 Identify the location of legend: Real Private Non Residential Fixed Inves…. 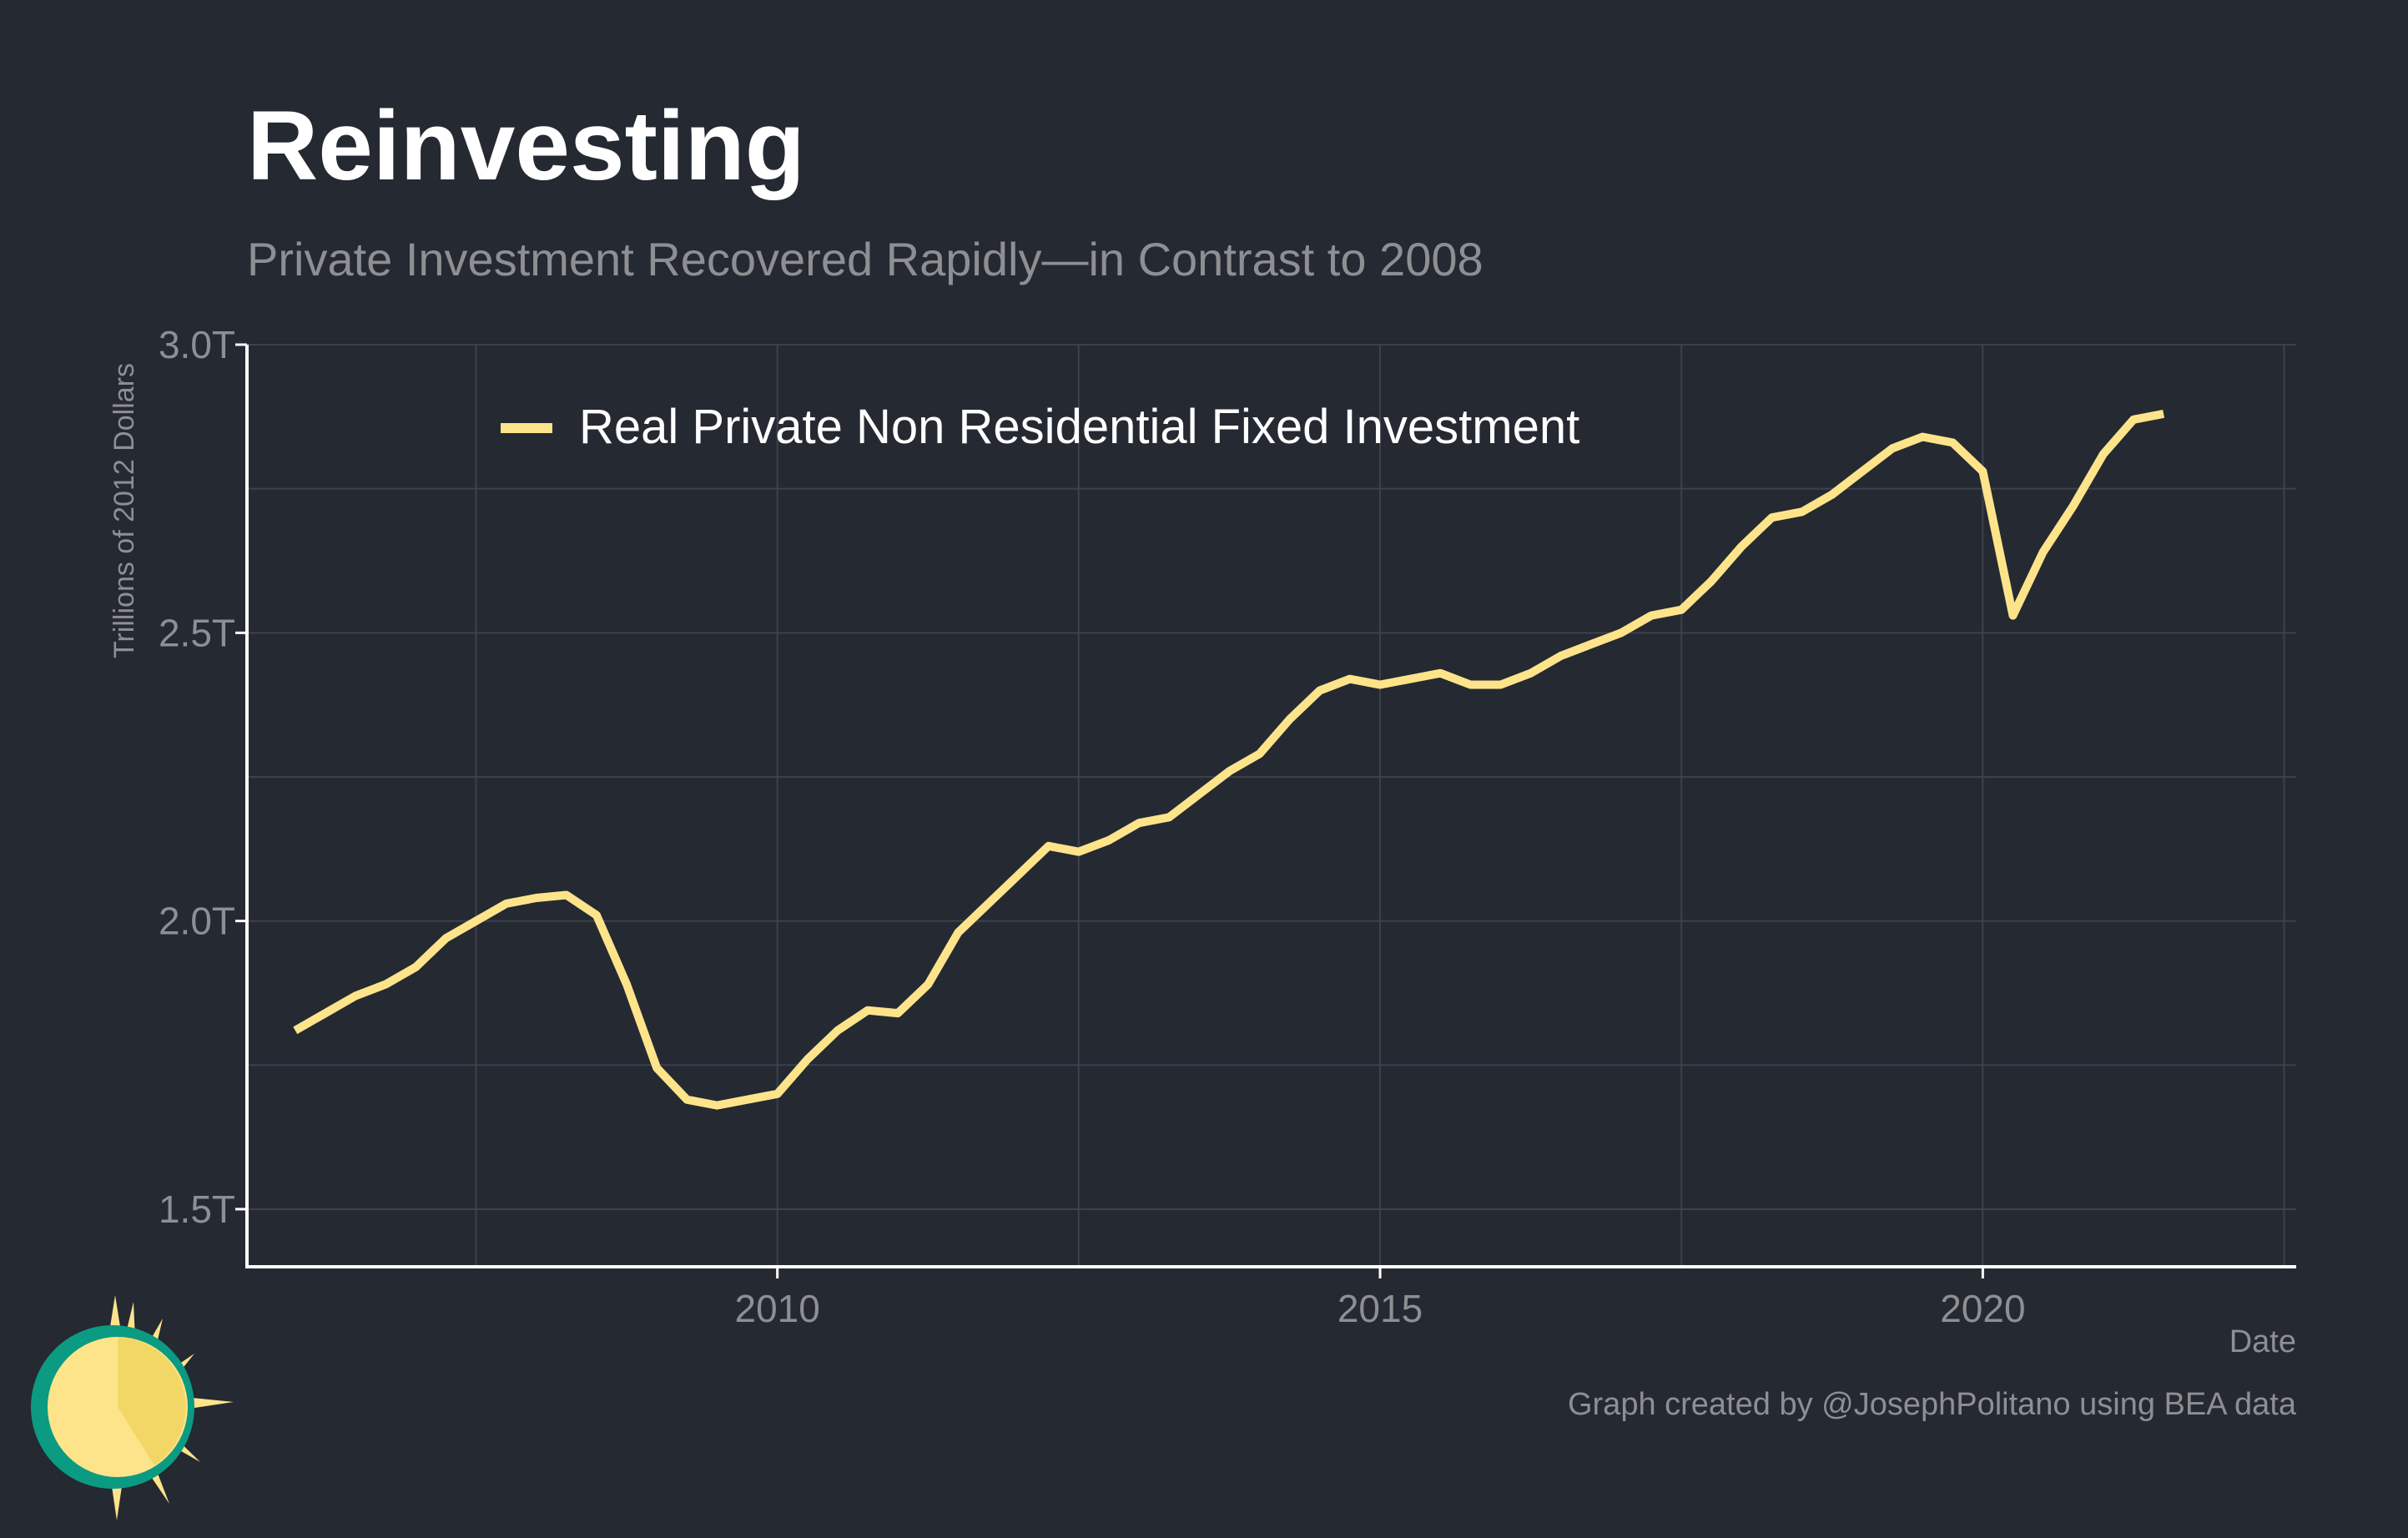
(1040, 427).